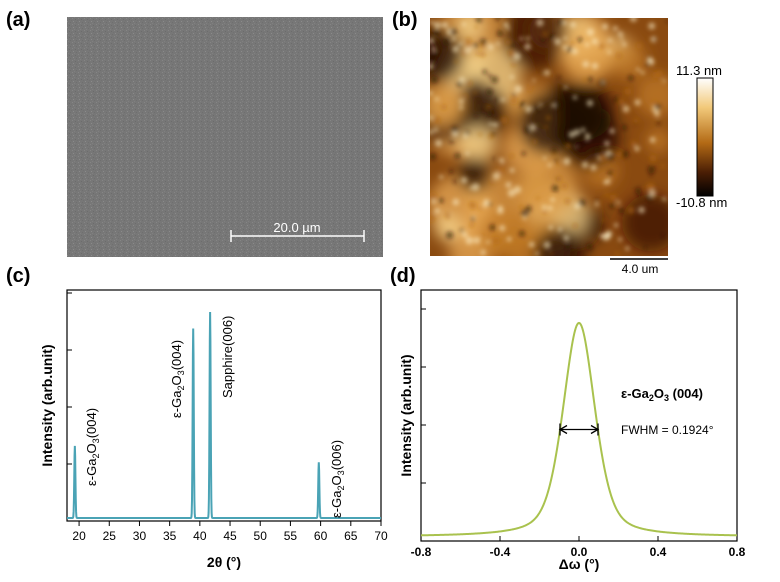  What do you see at coordinates (337, 479) in the screenshot?
I see `xrd-peak-label: ε-Ga2O3(006)` at bounding box center [337, 479].